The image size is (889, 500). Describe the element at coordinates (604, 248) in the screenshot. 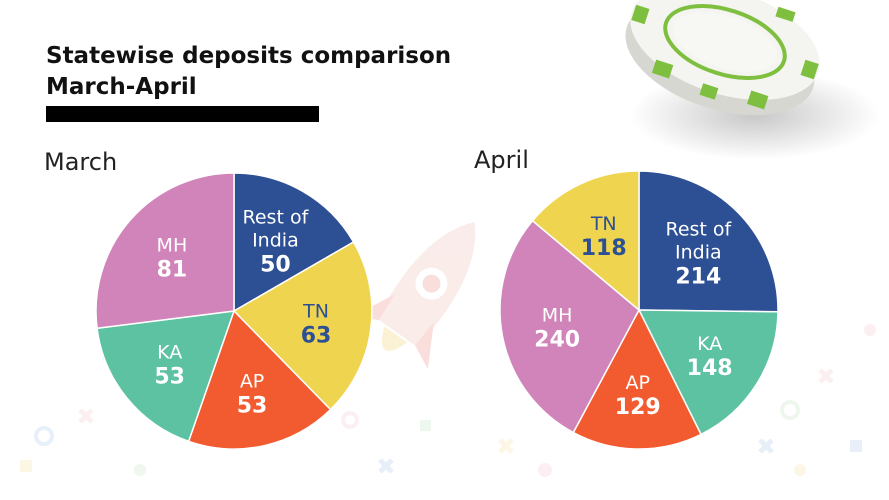

I see `april-slice-value-tn: 118` at that location.